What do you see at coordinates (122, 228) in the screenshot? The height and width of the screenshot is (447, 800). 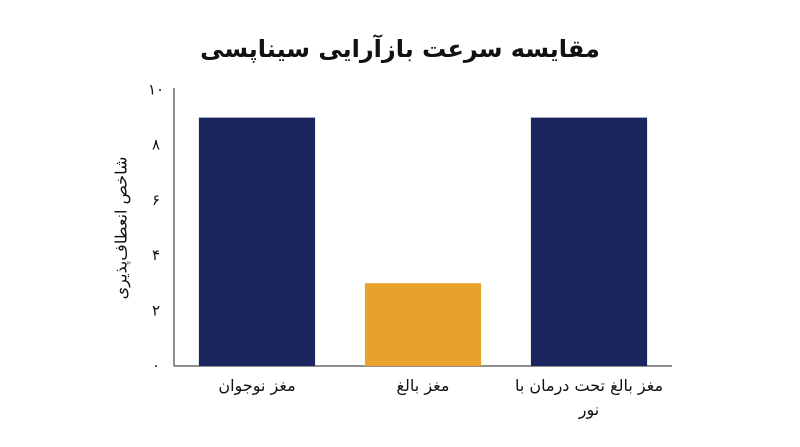 I see `y-axis-label: شاخص انعطاف‌پذیری` at bounding box center [122, 228].